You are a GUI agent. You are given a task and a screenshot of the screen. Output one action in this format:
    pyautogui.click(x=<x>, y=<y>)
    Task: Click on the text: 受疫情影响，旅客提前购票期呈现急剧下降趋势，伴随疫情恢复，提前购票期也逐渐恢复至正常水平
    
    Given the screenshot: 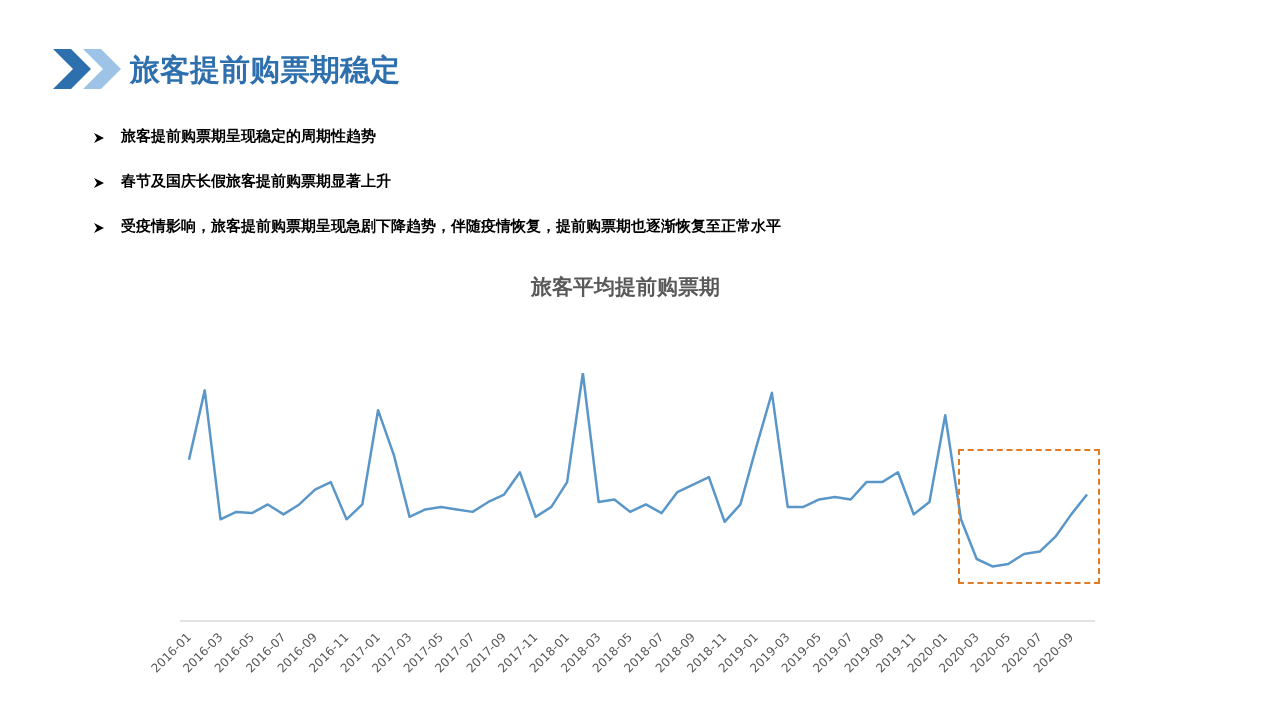 What is the action you would take?
    pyautogui.click(x=451, y=226)
    